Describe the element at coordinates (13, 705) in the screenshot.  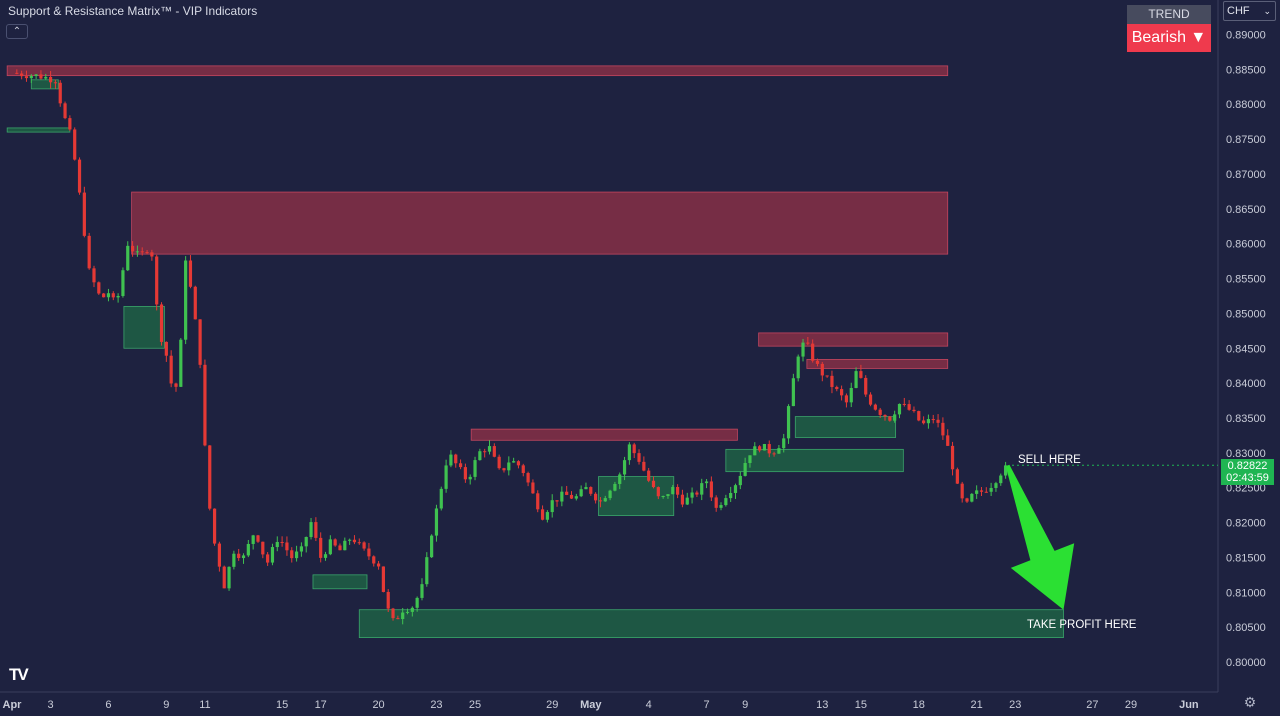
I see `time-tick-label: Apr` at that location.